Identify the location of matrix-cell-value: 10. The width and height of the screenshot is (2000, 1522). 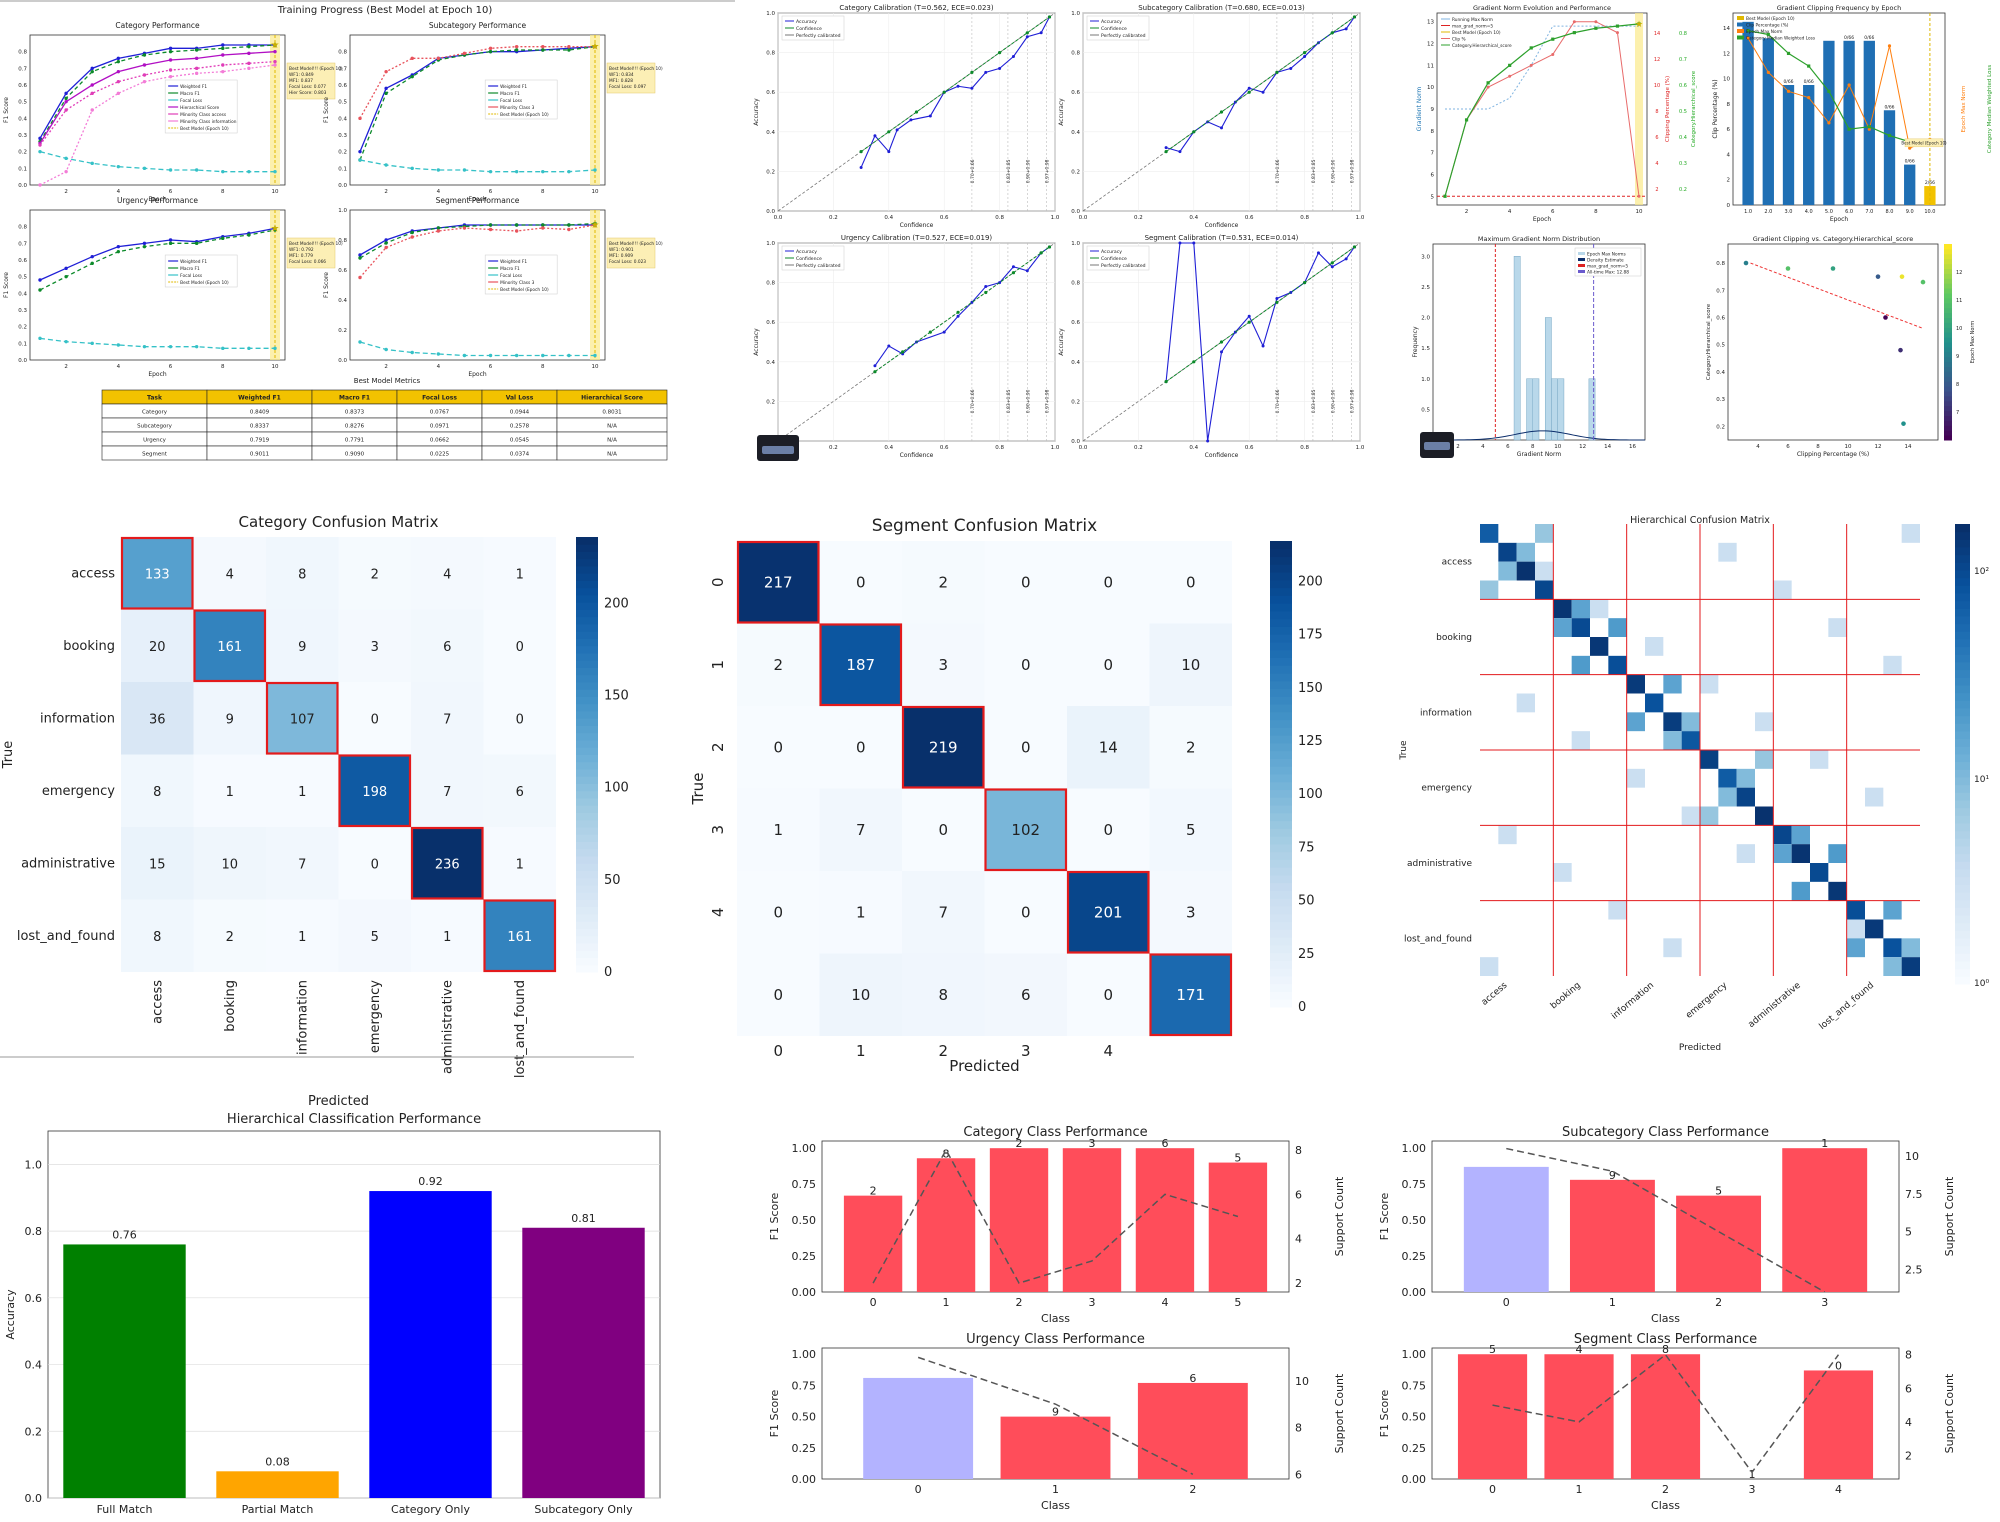
(229, 864).